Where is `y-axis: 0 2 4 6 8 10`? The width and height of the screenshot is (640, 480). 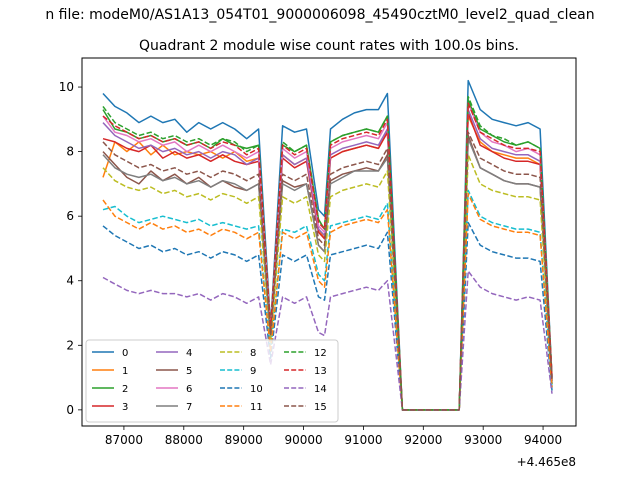
y-axis: 0 2 4 6 8 10 is located at coordinates (70, 248).